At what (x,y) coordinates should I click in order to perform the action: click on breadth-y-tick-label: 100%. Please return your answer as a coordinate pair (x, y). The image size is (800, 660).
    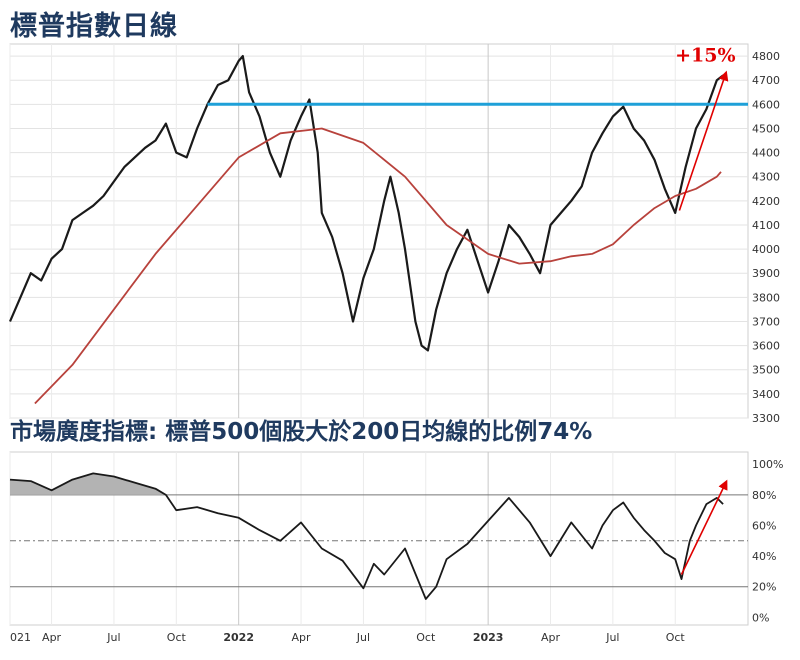
    Looking at the image, I should click on (767, 464).